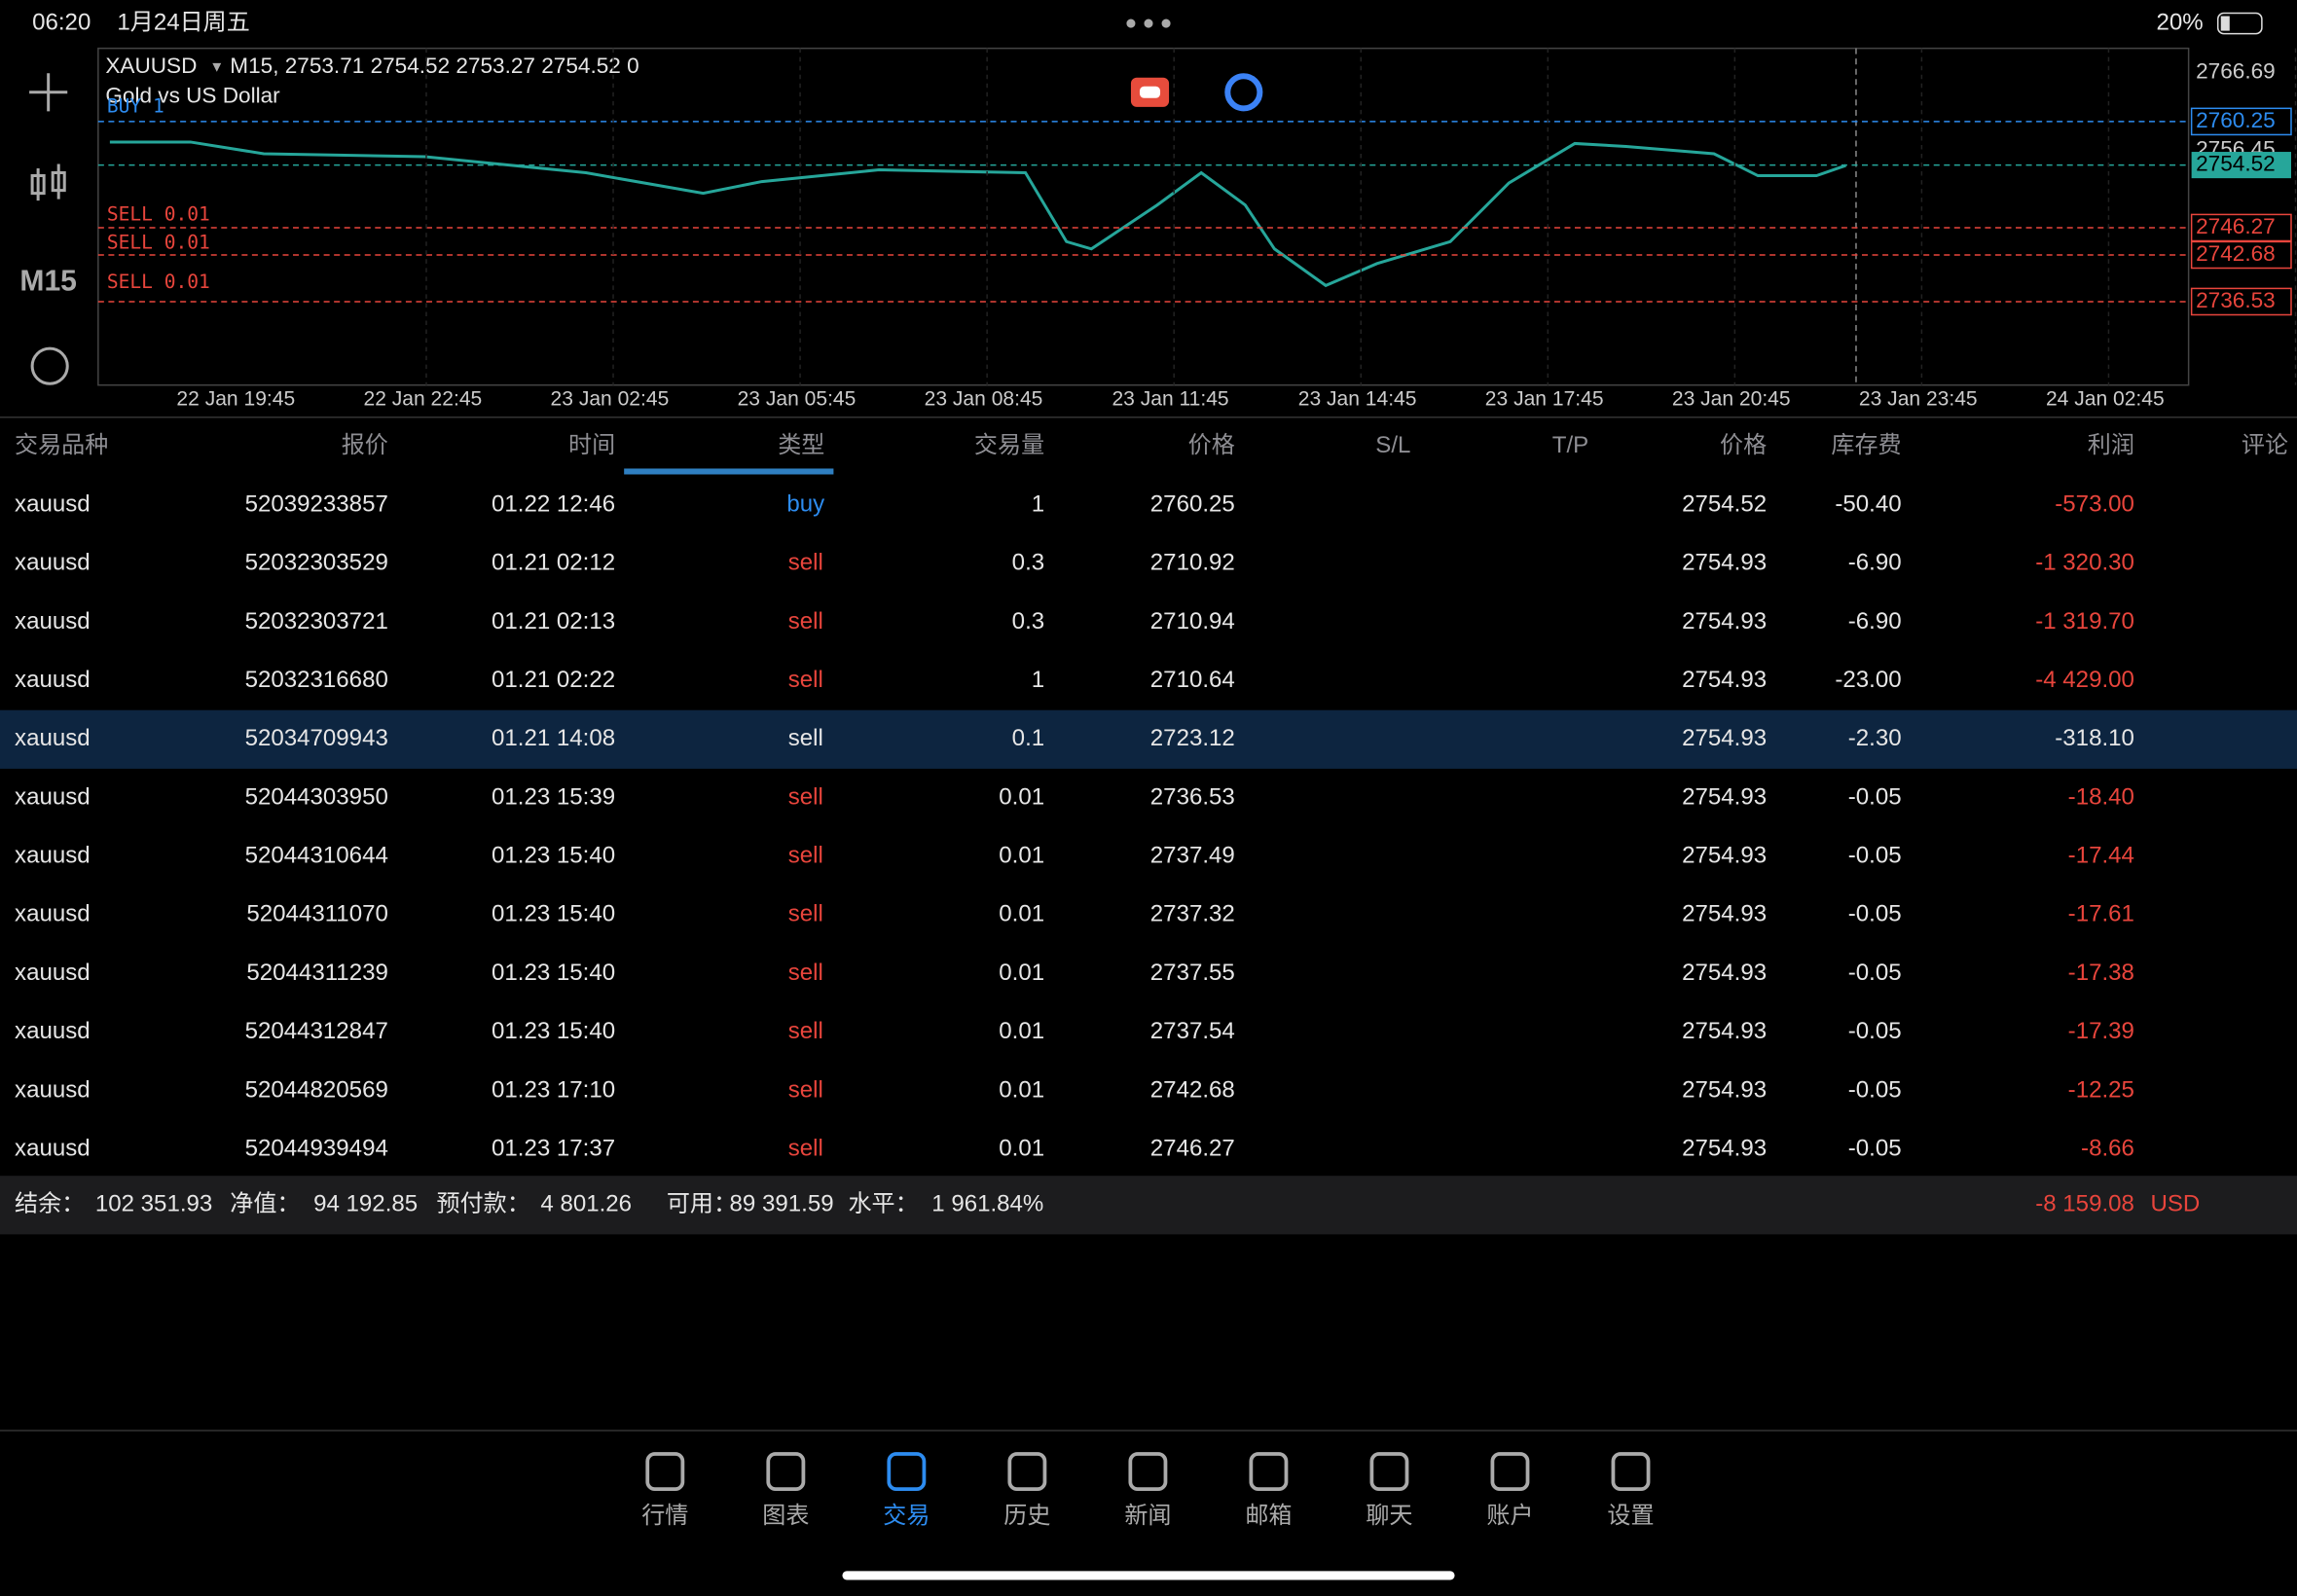 This screenshot has height=1596, width=2297. What do you see at coordinates (665, 1516) in the screenshot?
I see `nav-label: 行情` at bounding box center [665, 1516].